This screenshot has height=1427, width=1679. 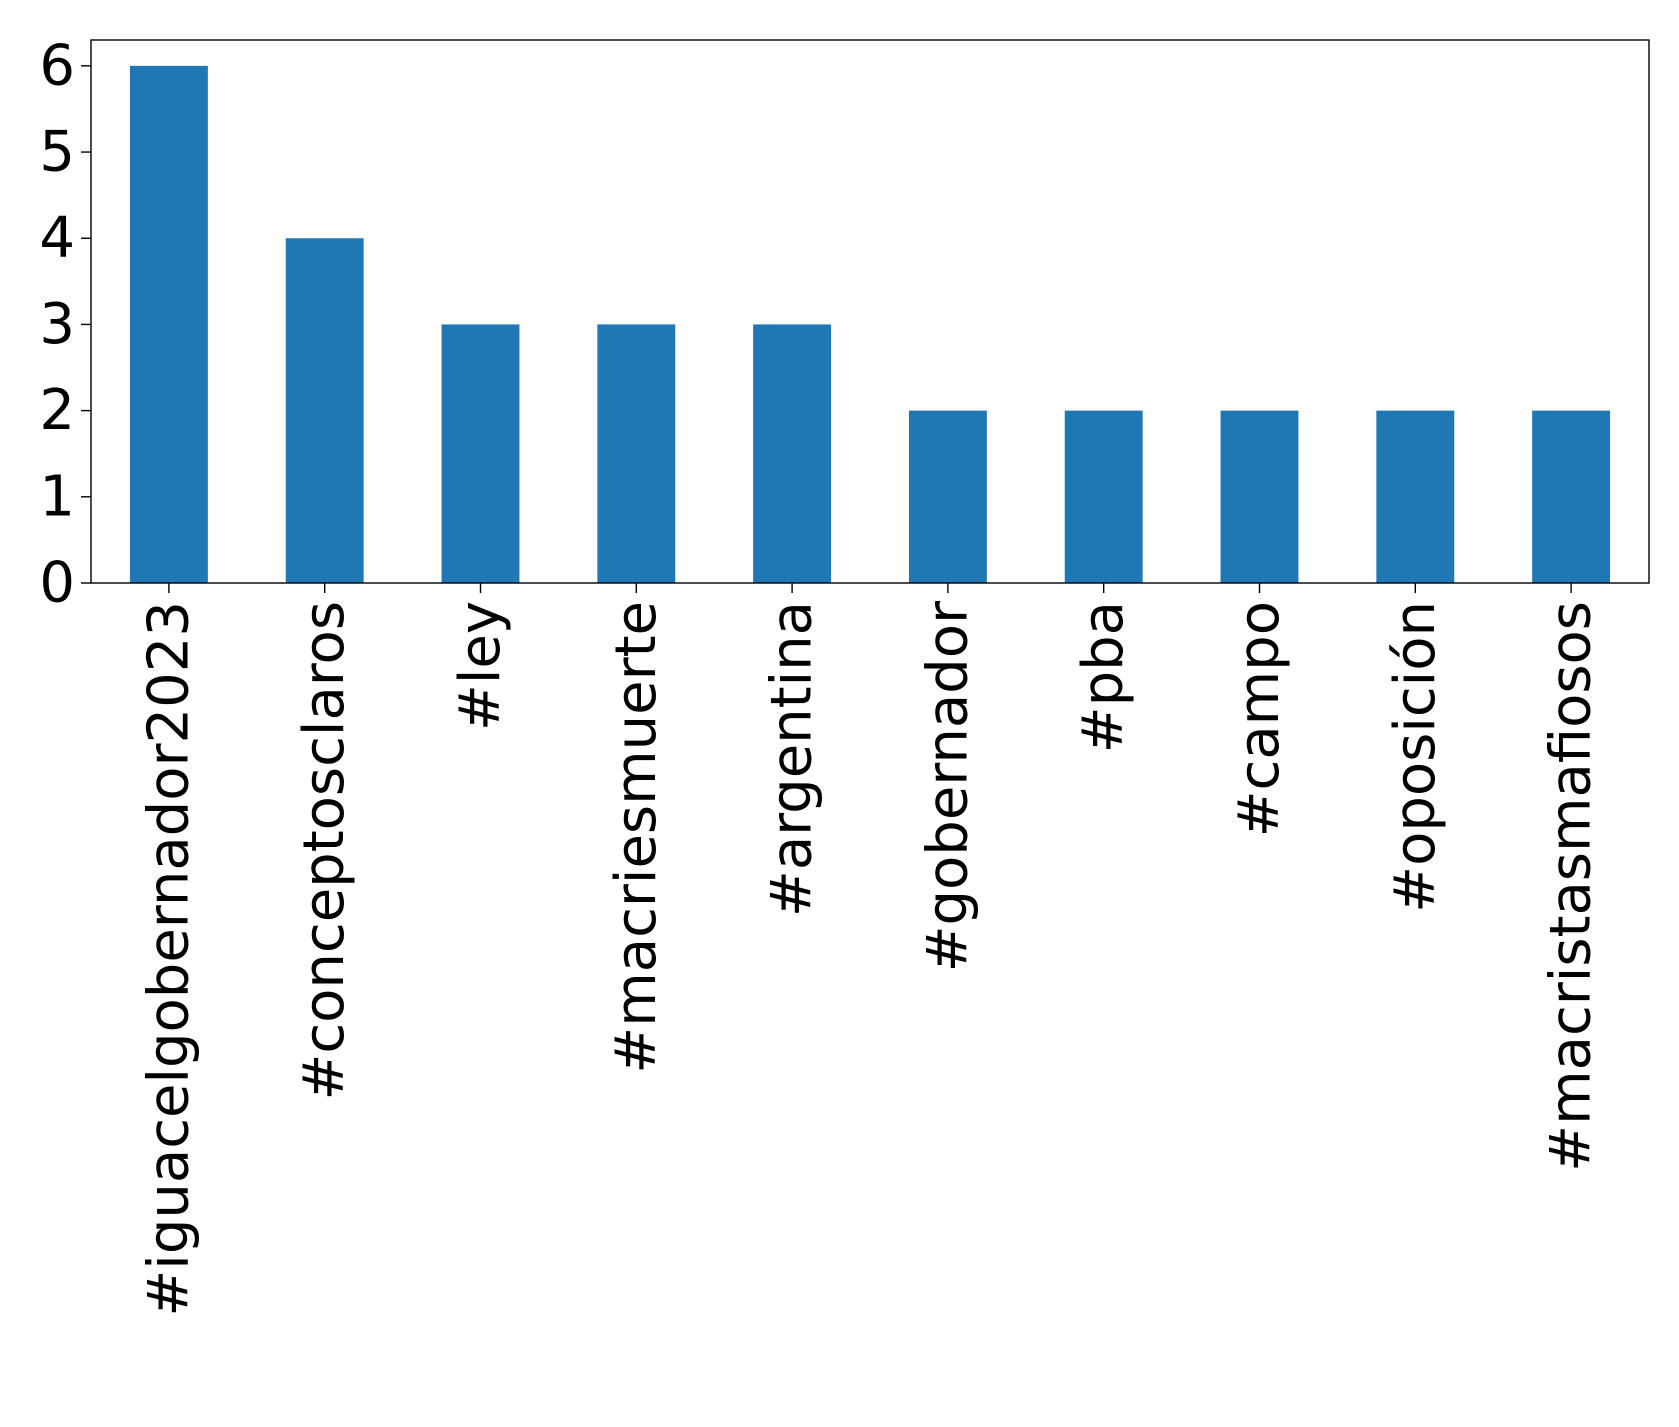 I want to click on bar-campo, so click(x=1259, y=496).